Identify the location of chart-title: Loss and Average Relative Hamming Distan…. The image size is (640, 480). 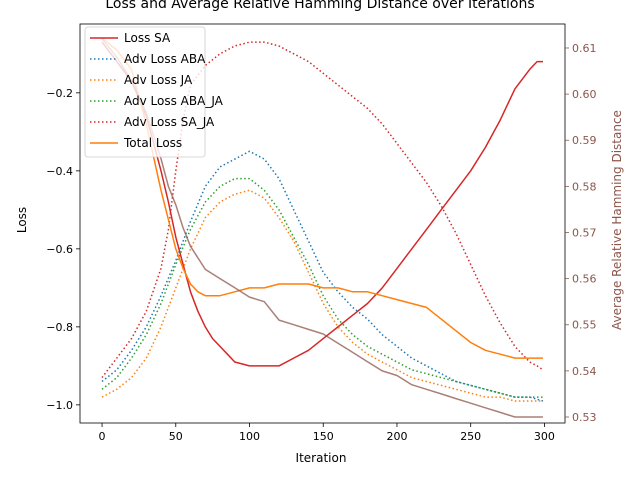
(319, 6).